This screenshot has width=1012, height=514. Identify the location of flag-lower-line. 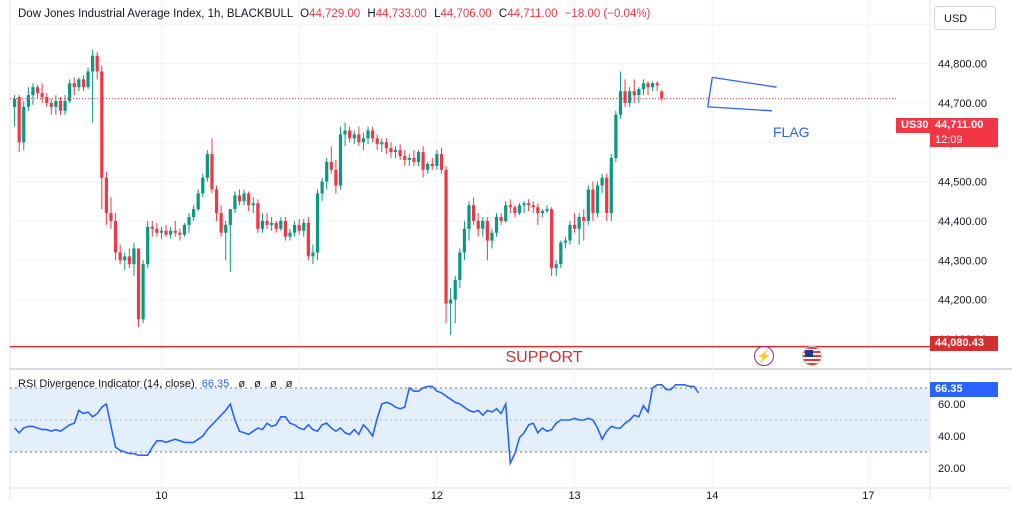
(739, 109).